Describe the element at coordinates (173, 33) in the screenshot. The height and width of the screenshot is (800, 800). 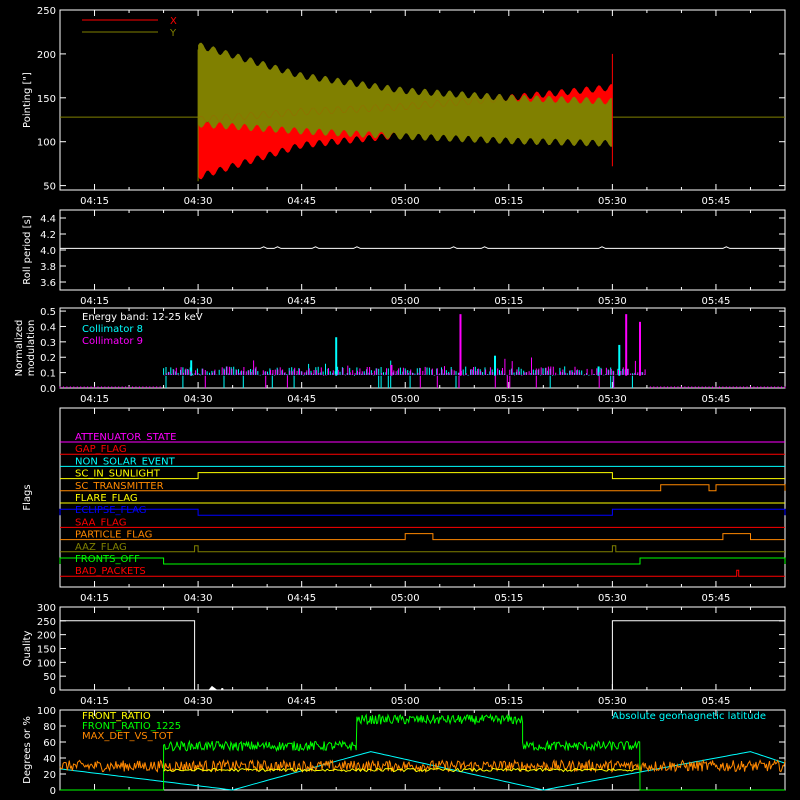
I see `legend-label-y: Y` at that location.